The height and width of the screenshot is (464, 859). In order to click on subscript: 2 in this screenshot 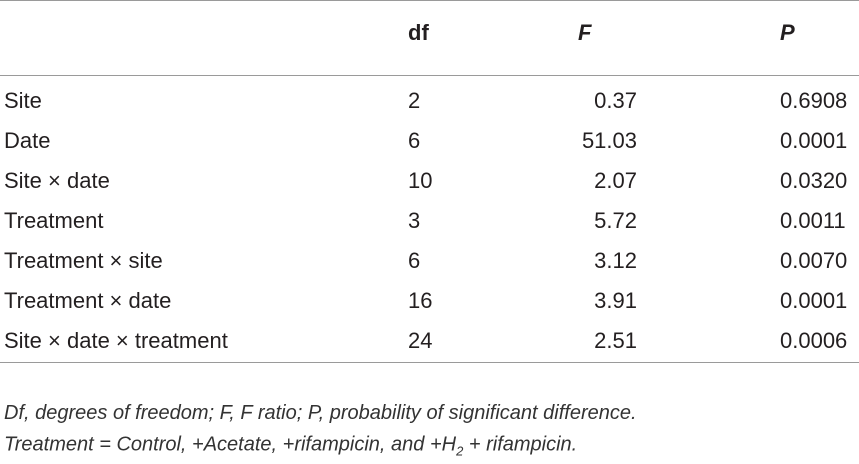, I will do `click(460, 451)`.